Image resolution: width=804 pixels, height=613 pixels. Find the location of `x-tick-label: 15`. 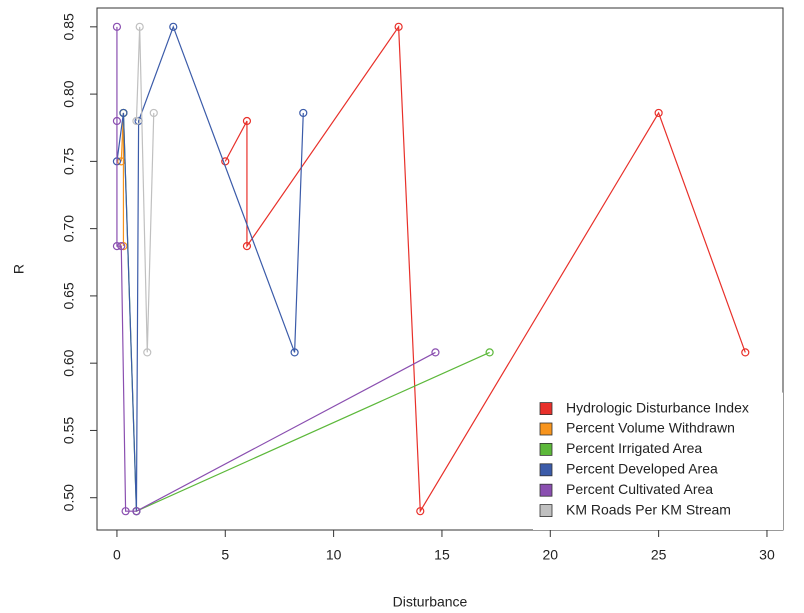

x-tick-label: 15 is located at coordinates (442, 555).